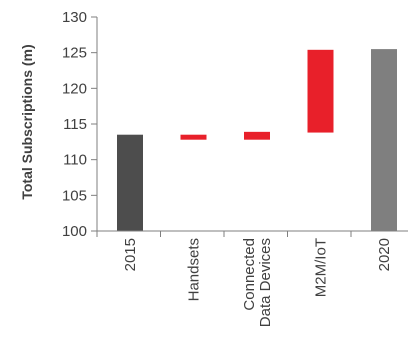 The height and width of the screenshot is (344, 410). Describe the element at coordinates (194, 269) in the screenshot. I see `x-category-label: Handsets` at that location.